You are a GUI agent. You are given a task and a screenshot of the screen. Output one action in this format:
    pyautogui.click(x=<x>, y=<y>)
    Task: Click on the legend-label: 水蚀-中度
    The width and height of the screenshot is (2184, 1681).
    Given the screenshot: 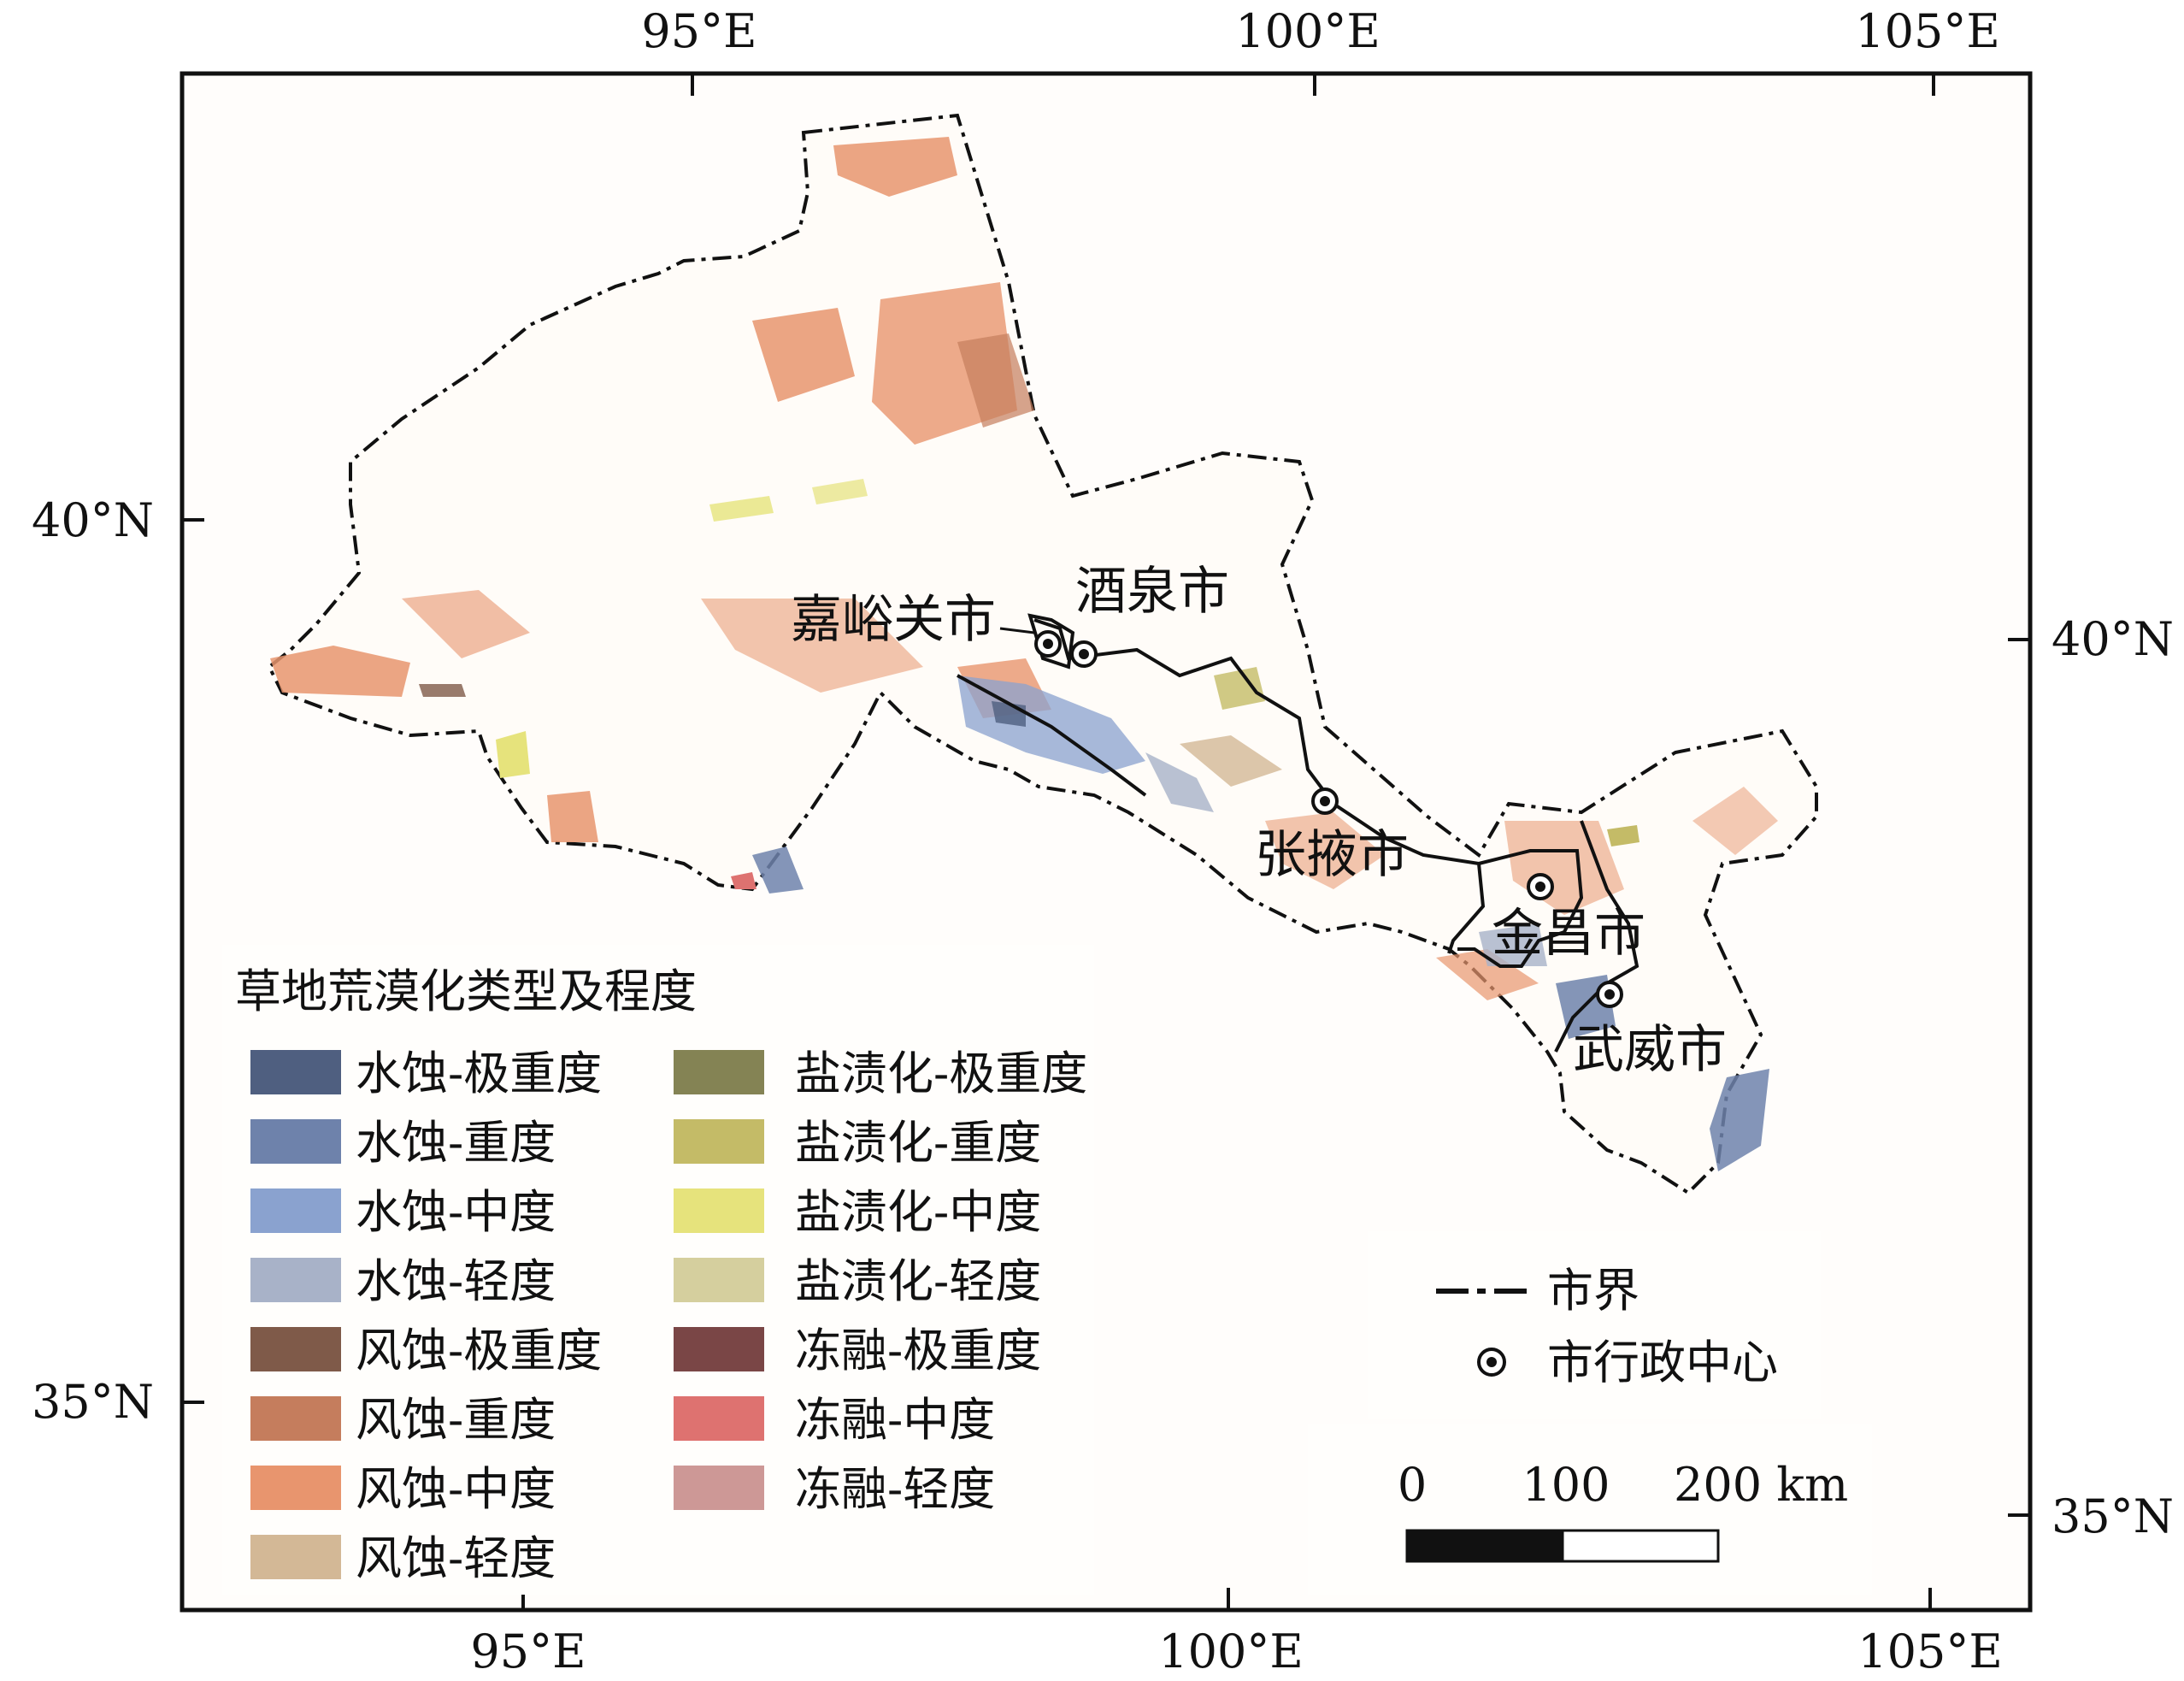 What is the action you would take?
    pyautogui.click(x=456, y=1212)
    